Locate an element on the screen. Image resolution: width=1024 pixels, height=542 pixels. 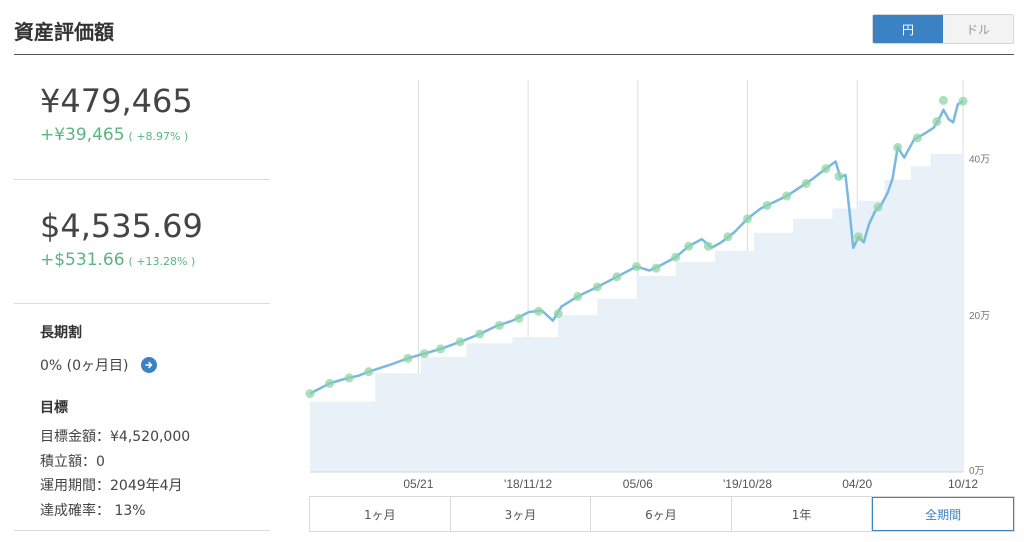
goal-target-amount: 目標金額：¥4,520,000 is located at coordinates (115, 437).